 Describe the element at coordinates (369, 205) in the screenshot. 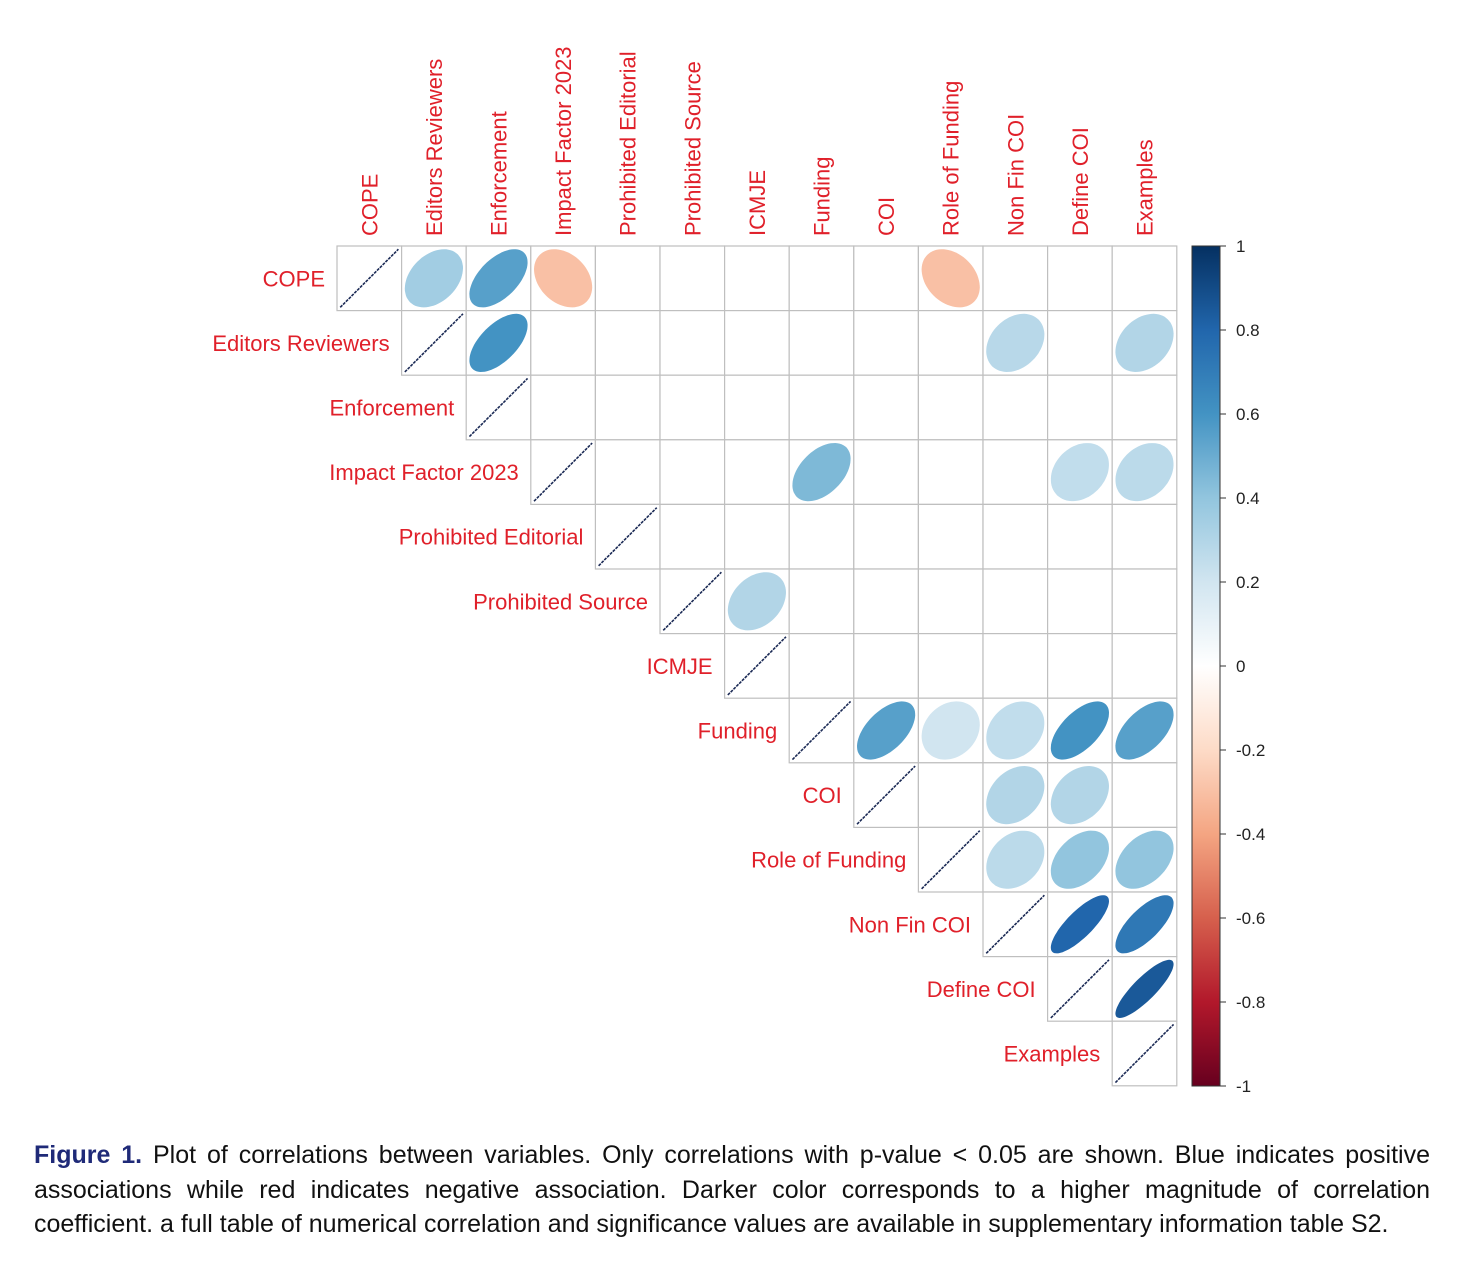

I see `column-label: COPE` at that location.